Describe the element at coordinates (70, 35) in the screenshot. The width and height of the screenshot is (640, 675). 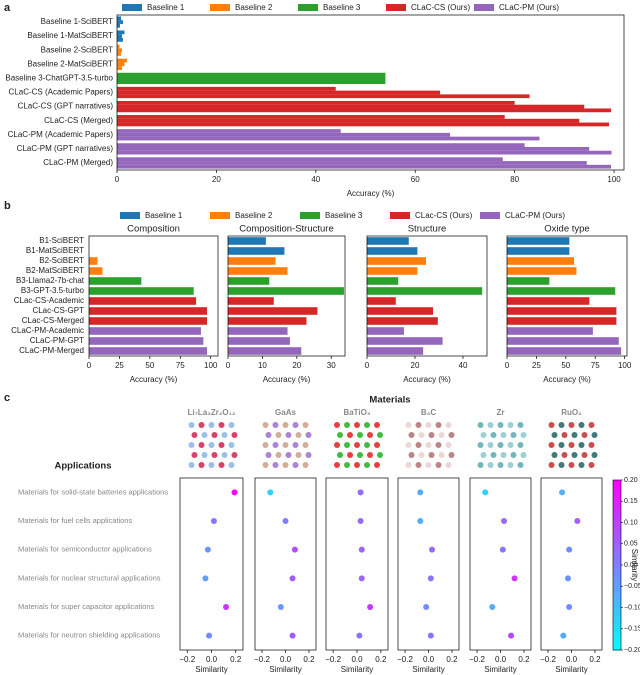
I see `category-label: Baseline 1-MatSciBERT` at that location.